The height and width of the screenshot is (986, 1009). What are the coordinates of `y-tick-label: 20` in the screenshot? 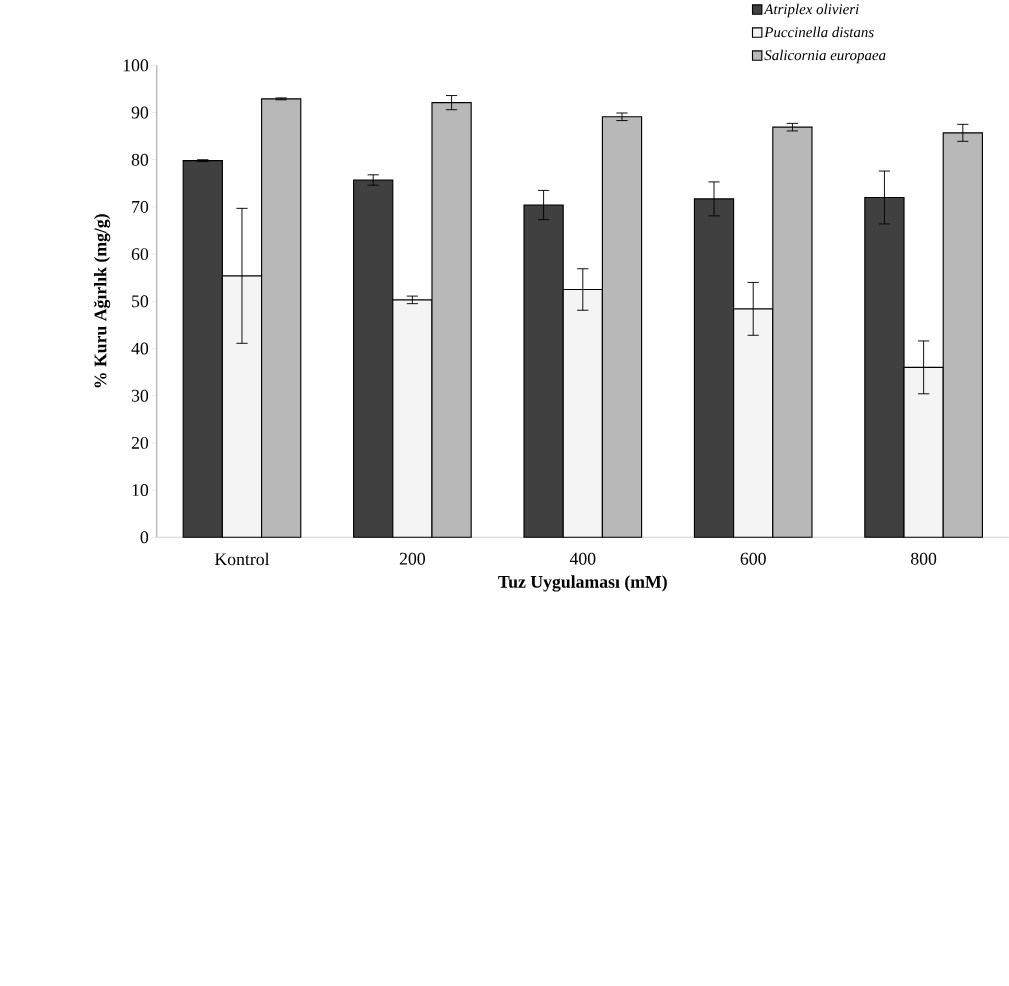 It's located at (140, 443).